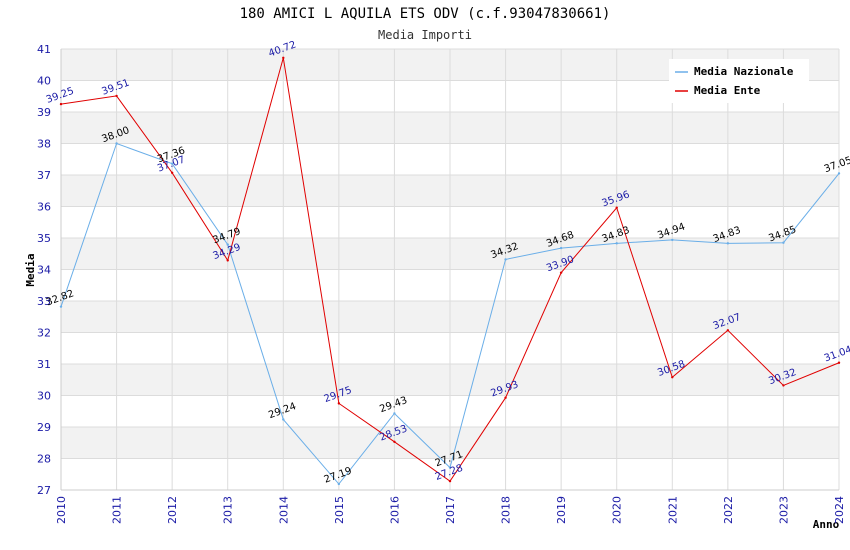 Image resolution: width=850 pixels, height=550 pixels. I want to click on legend-label-ente: Media Ente, so click(727, 90).